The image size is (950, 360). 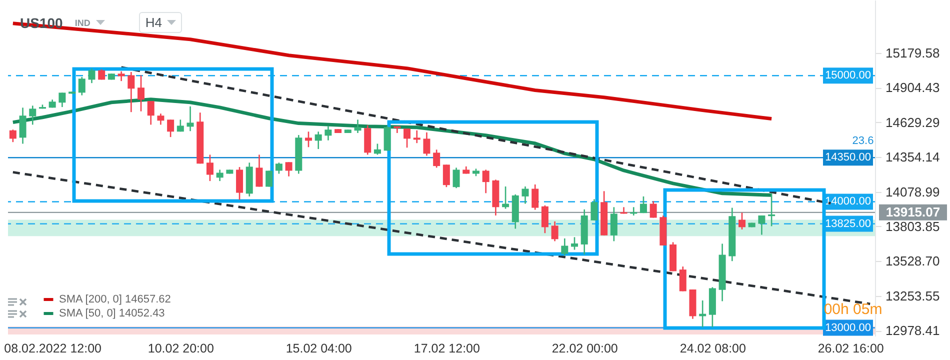 I want to click on ref-line-label: 13825.00, so click(x=848, y=224).